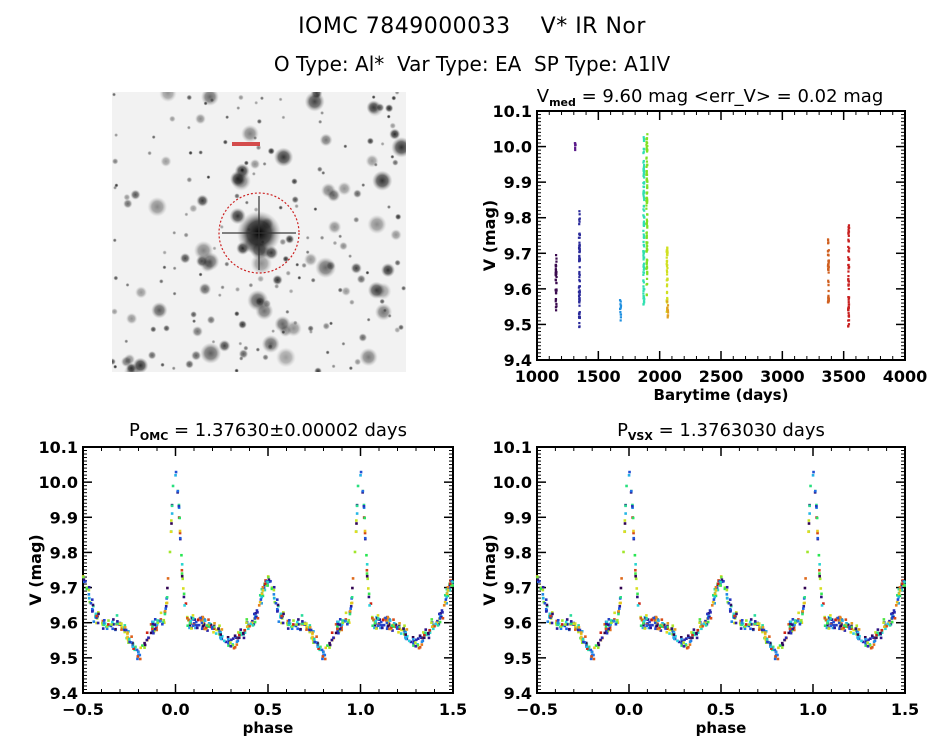 Image resolution: width=944 pixels, height=747 pixels. Describe the element at coordinates (640, 436) in the screenshot. I see `phase-vsx-title-sub: VSX` at that location.